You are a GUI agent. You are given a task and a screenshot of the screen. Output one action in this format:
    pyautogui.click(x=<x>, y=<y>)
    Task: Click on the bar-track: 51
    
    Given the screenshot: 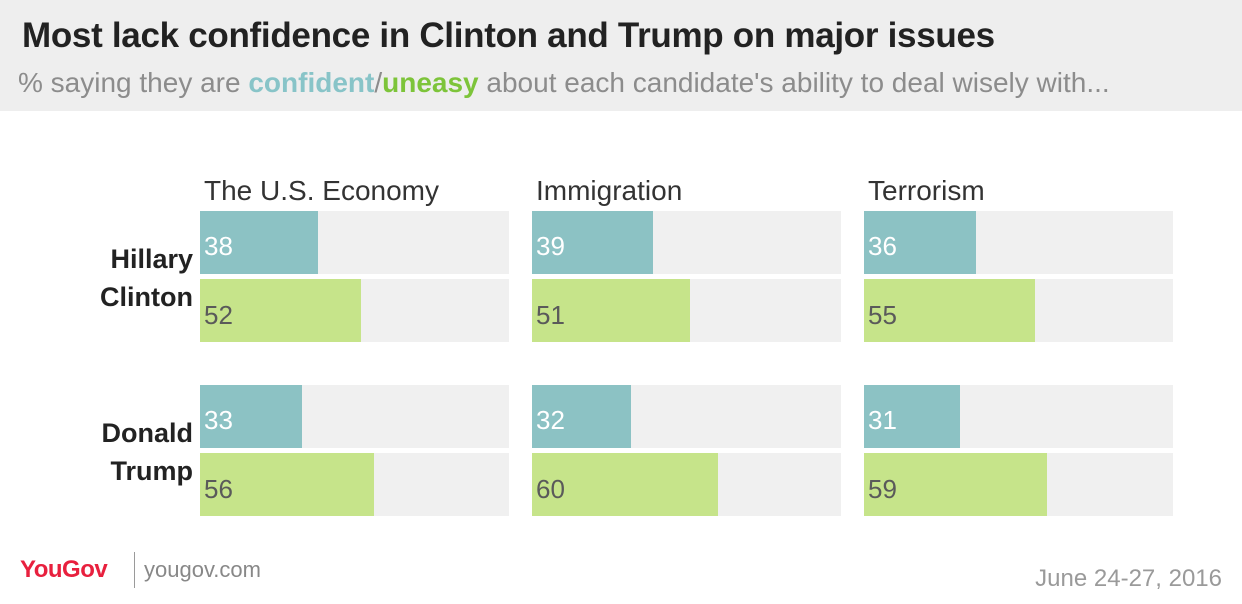 What is the action you would take?
    pyautogui.click(x=686, y=310)
    